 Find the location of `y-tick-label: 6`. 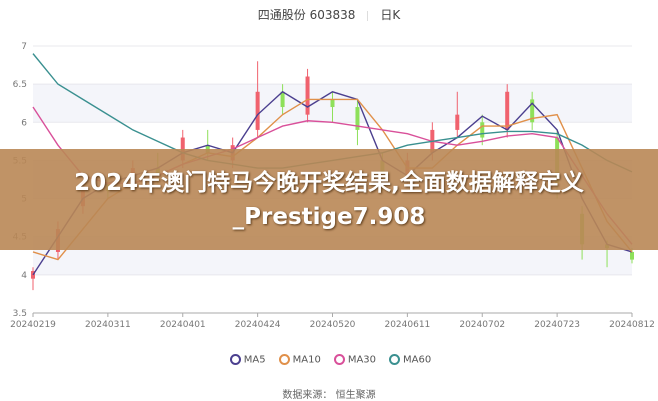

y-tick-label: 6 is located at coordinates (24, 123).